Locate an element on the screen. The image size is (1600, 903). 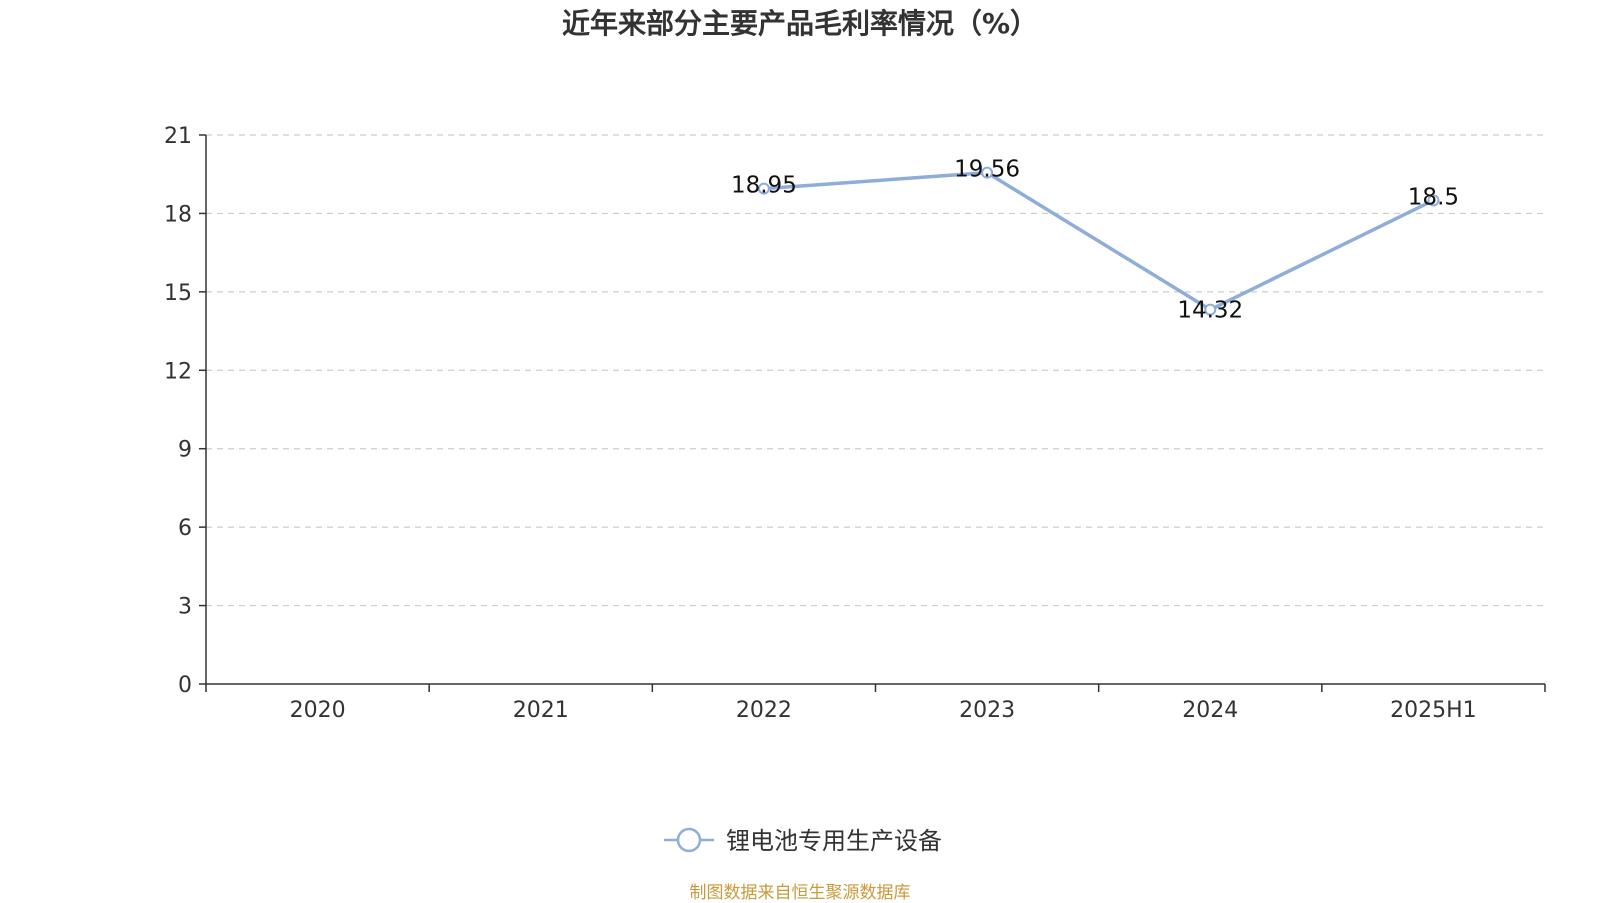
y-tick-label: 3 is located at coordinates (185, 607).